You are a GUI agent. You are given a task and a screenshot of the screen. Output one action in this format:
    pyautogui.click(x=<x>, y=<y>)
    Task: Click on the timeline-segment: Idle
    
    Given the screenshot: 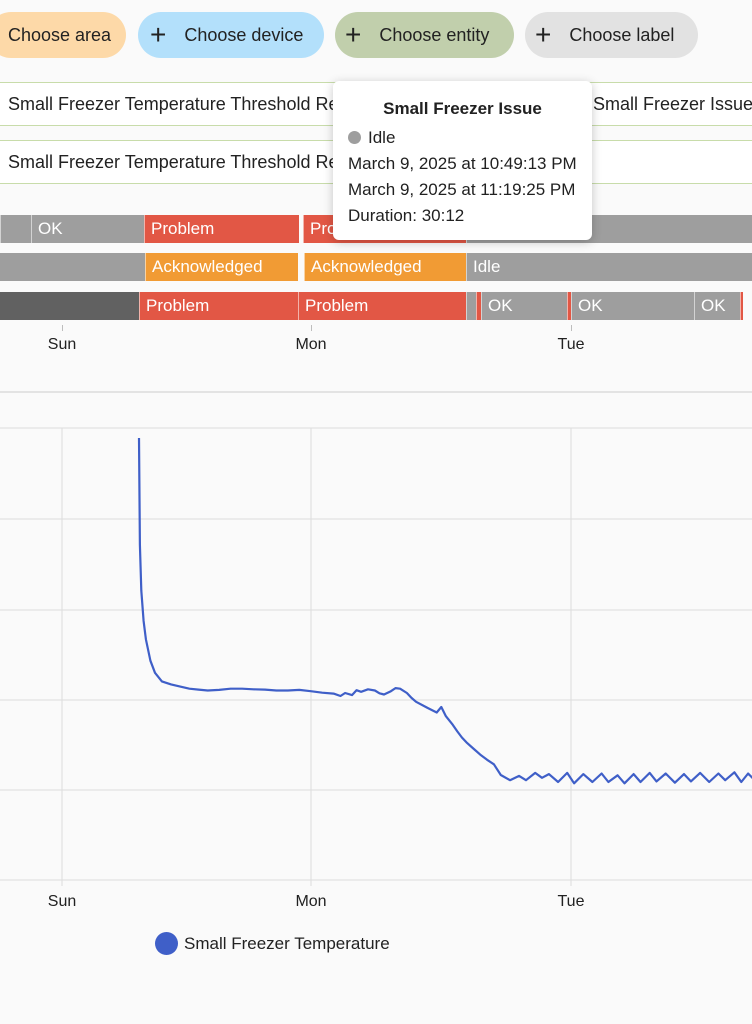 What is the action you would take?
    pyautogui.click(x=609, y=267)
    